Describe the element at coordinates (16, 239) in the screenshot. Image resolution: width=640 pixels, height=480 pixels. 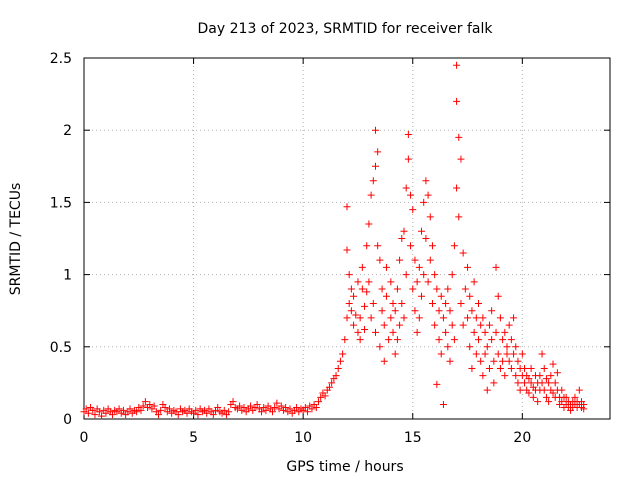
I see `y-axis-label: SRMTID / TECUs` at that location.